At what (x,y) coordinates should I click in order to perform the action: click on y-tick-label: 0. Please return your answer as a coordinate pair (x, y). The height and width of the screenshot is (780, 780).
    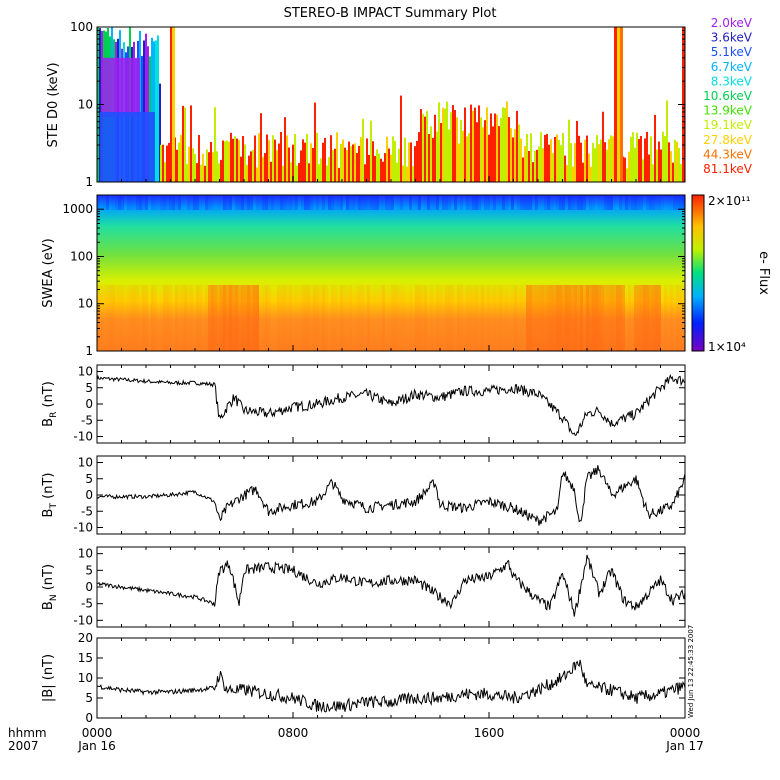
    Looking at the image, I should click on (89, 587).